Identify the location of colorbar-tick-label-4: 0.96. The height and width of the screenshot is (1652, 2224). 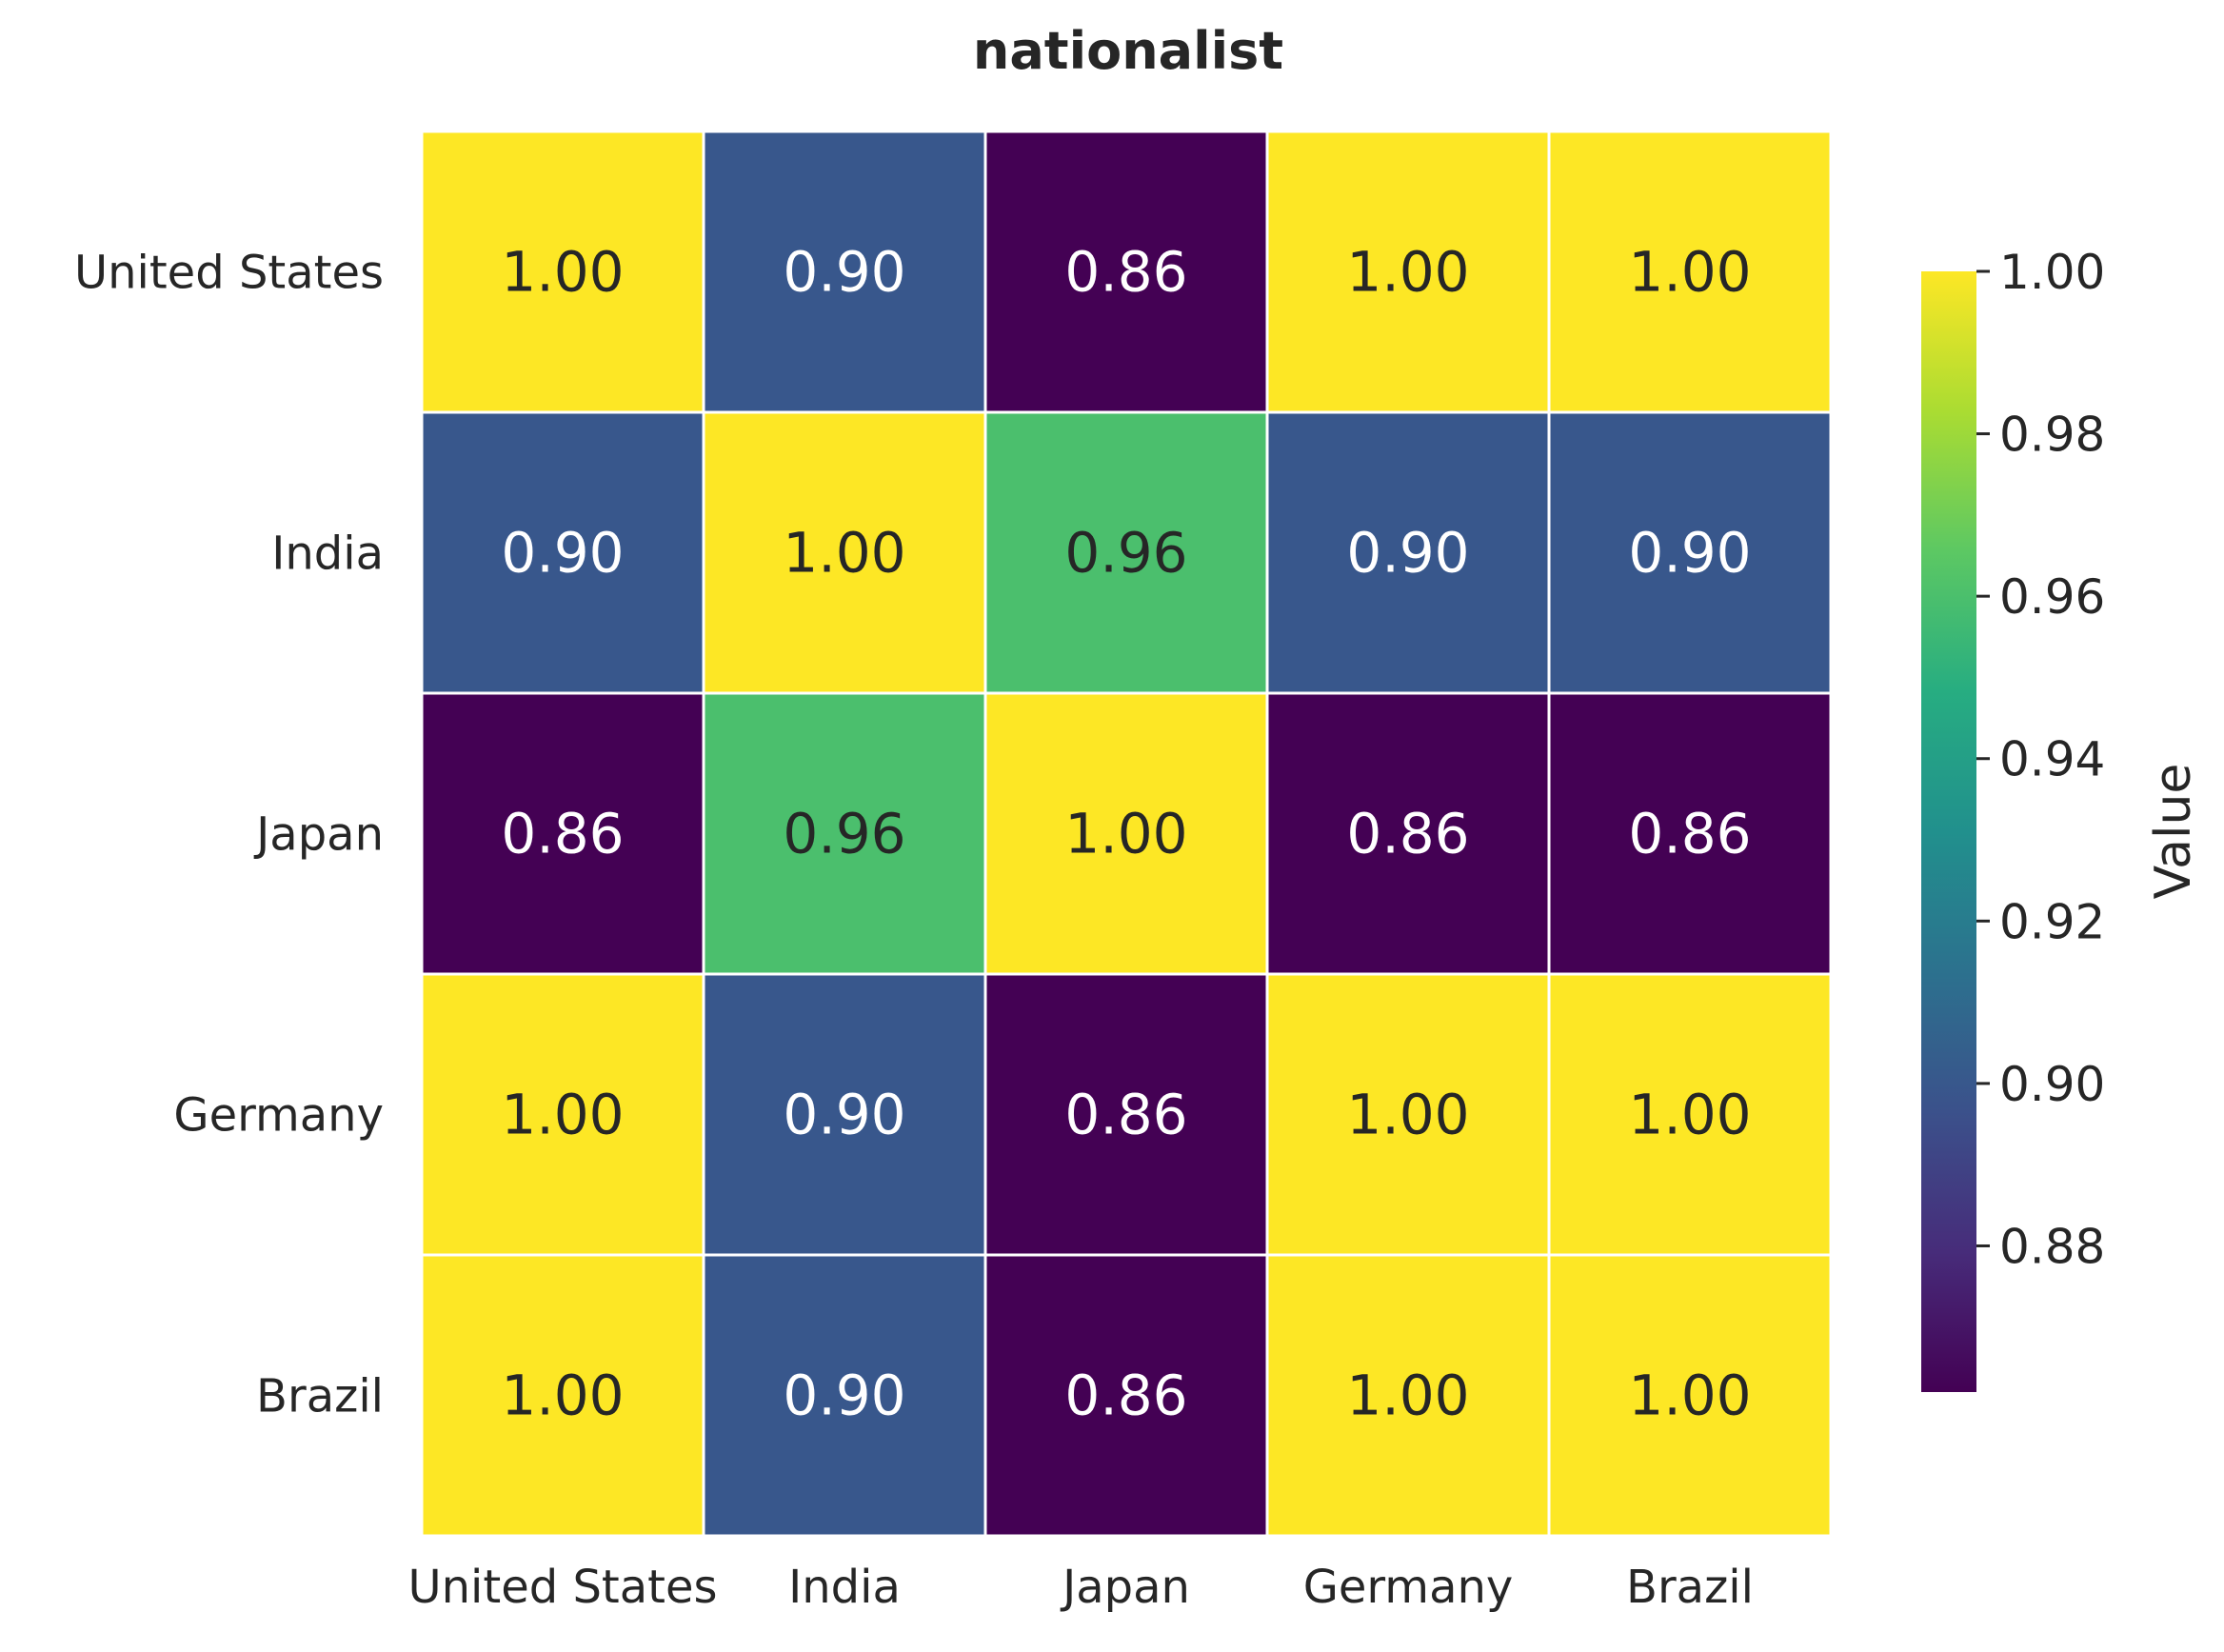
(2052, 597).